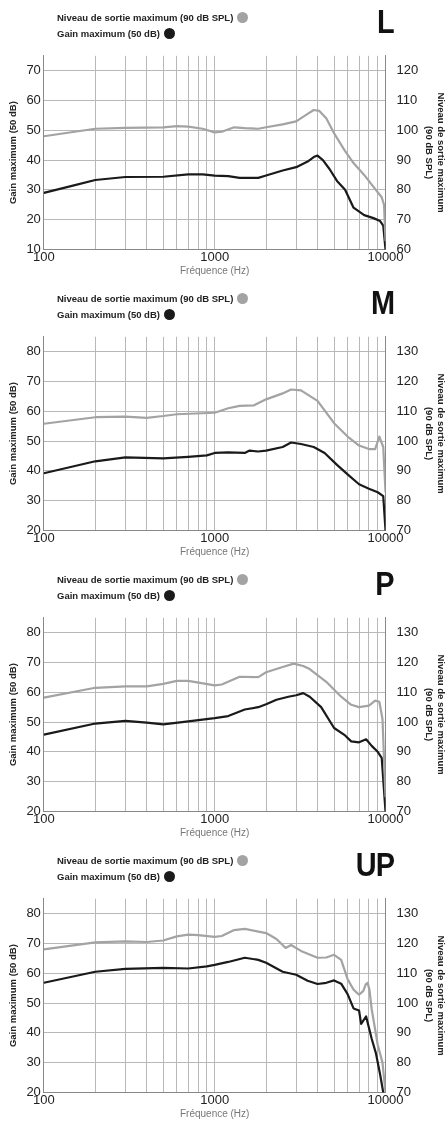  I want to click on chart-title: L, so click(385, 21).